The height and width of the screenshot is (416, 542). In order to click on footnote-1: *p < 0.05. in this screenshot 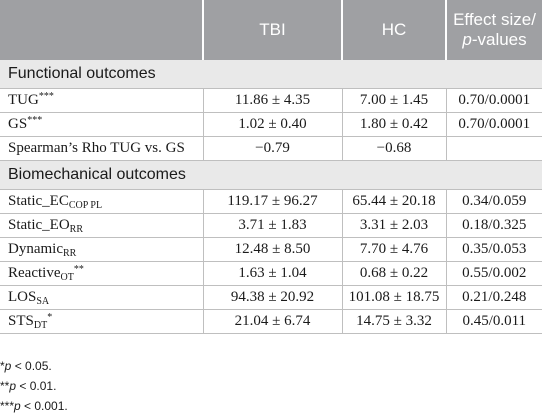, I will do `click(26, 366)`.